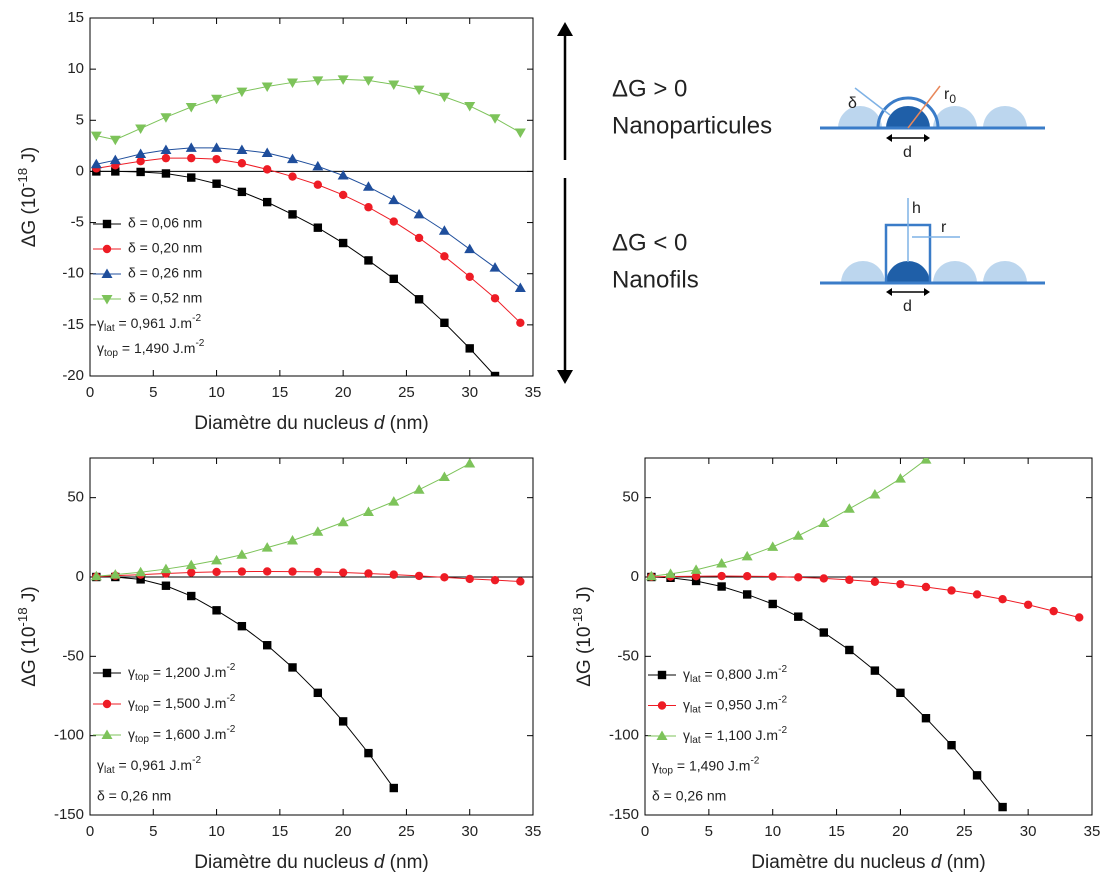 Image resolution: width=1104 pixels, height=883 pixels. I want to click on legend-label: δ = 0,06 nm, so click(165, 223).